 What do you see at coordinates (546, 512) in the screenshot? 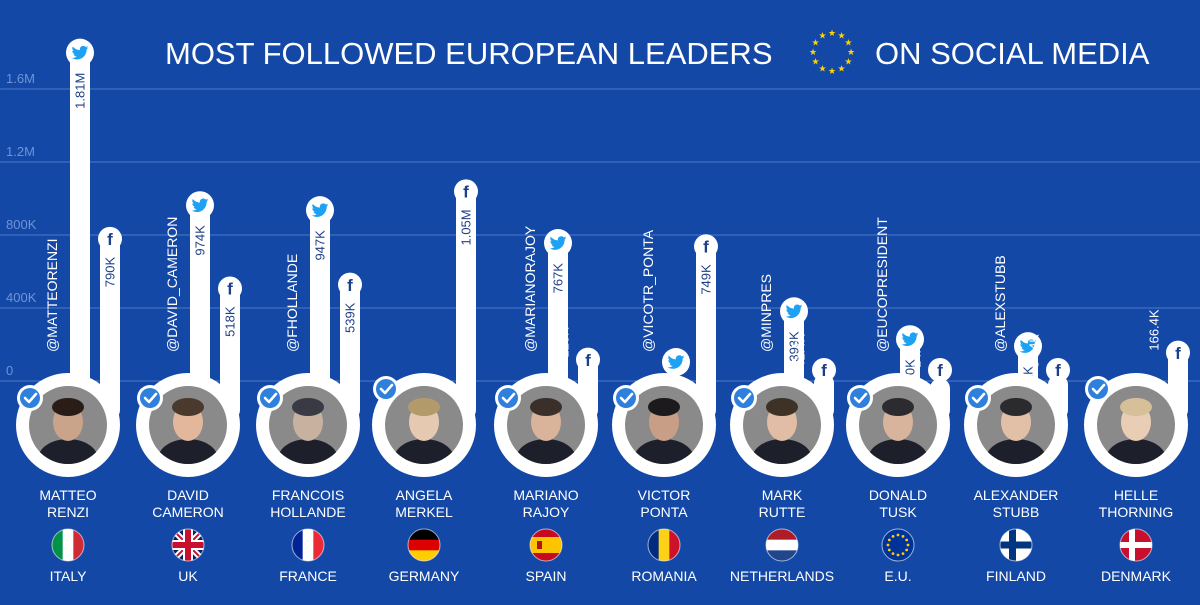
I see `leader-name-line2: RAJOY` at bounding box center [546, 512].